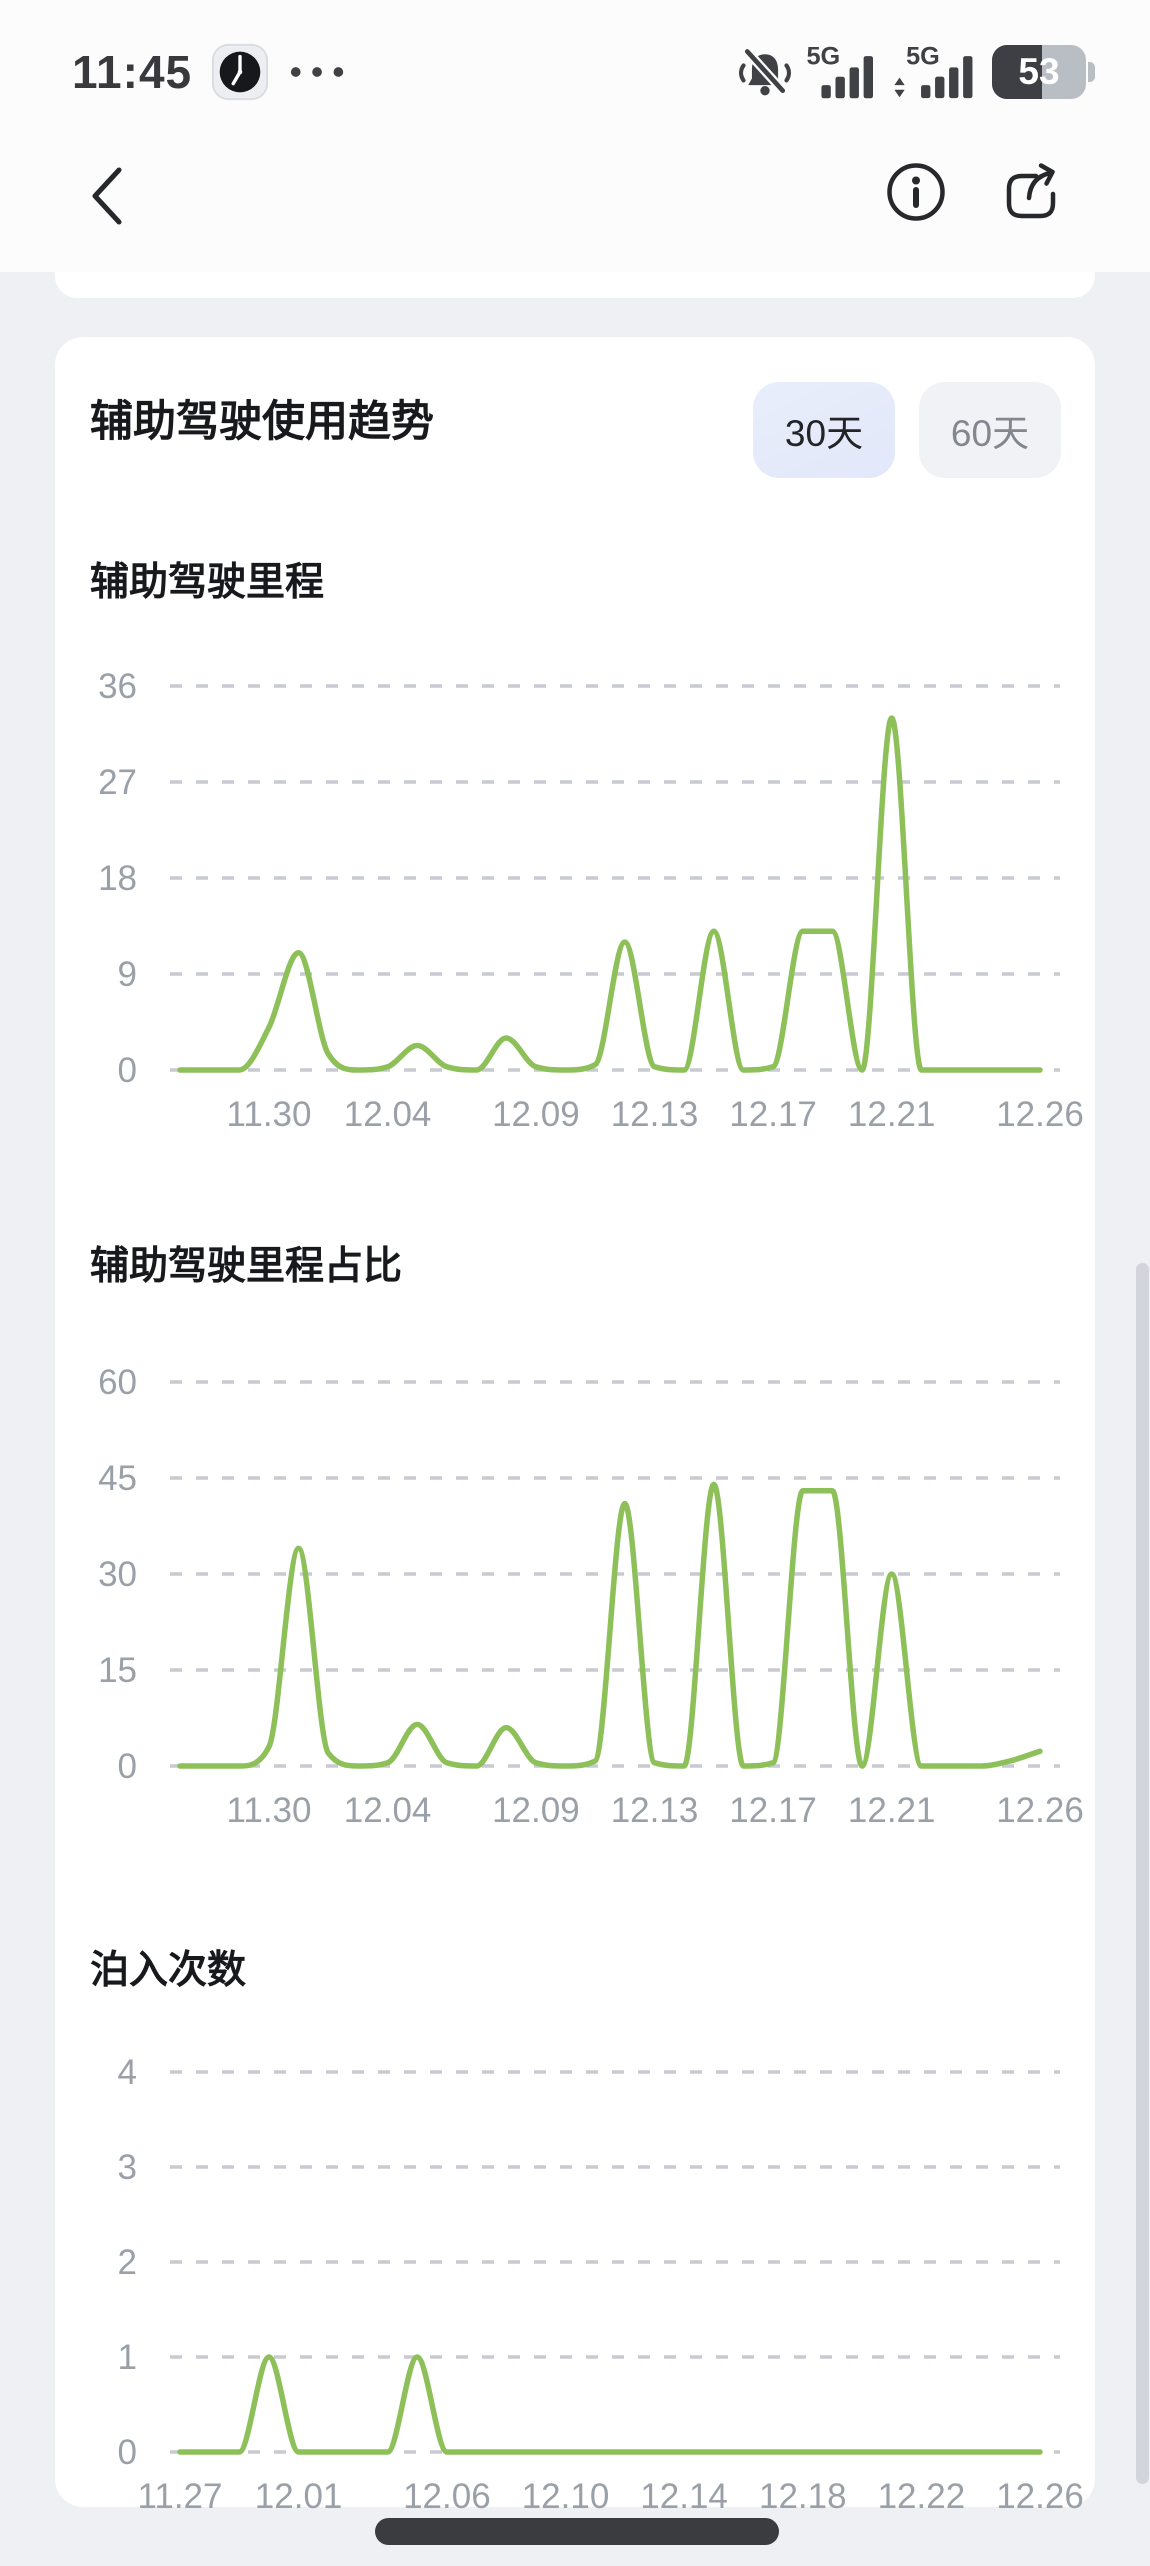 This screenshot has height=2566, width=1150. I want to click on mute-bell-icon, so click(765, 71).